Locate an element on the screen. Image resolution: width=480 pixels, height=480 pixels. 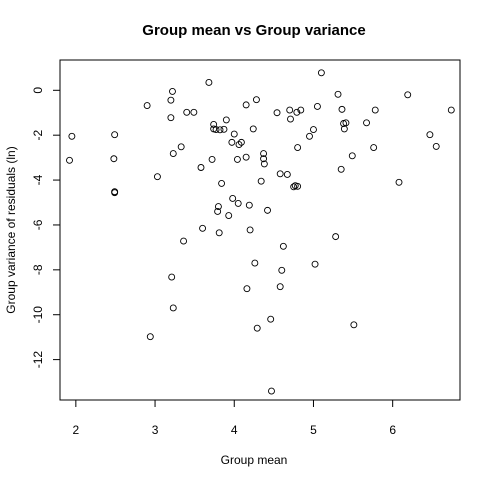
y-tick-label: -8 is located at coordinates (38, 269).